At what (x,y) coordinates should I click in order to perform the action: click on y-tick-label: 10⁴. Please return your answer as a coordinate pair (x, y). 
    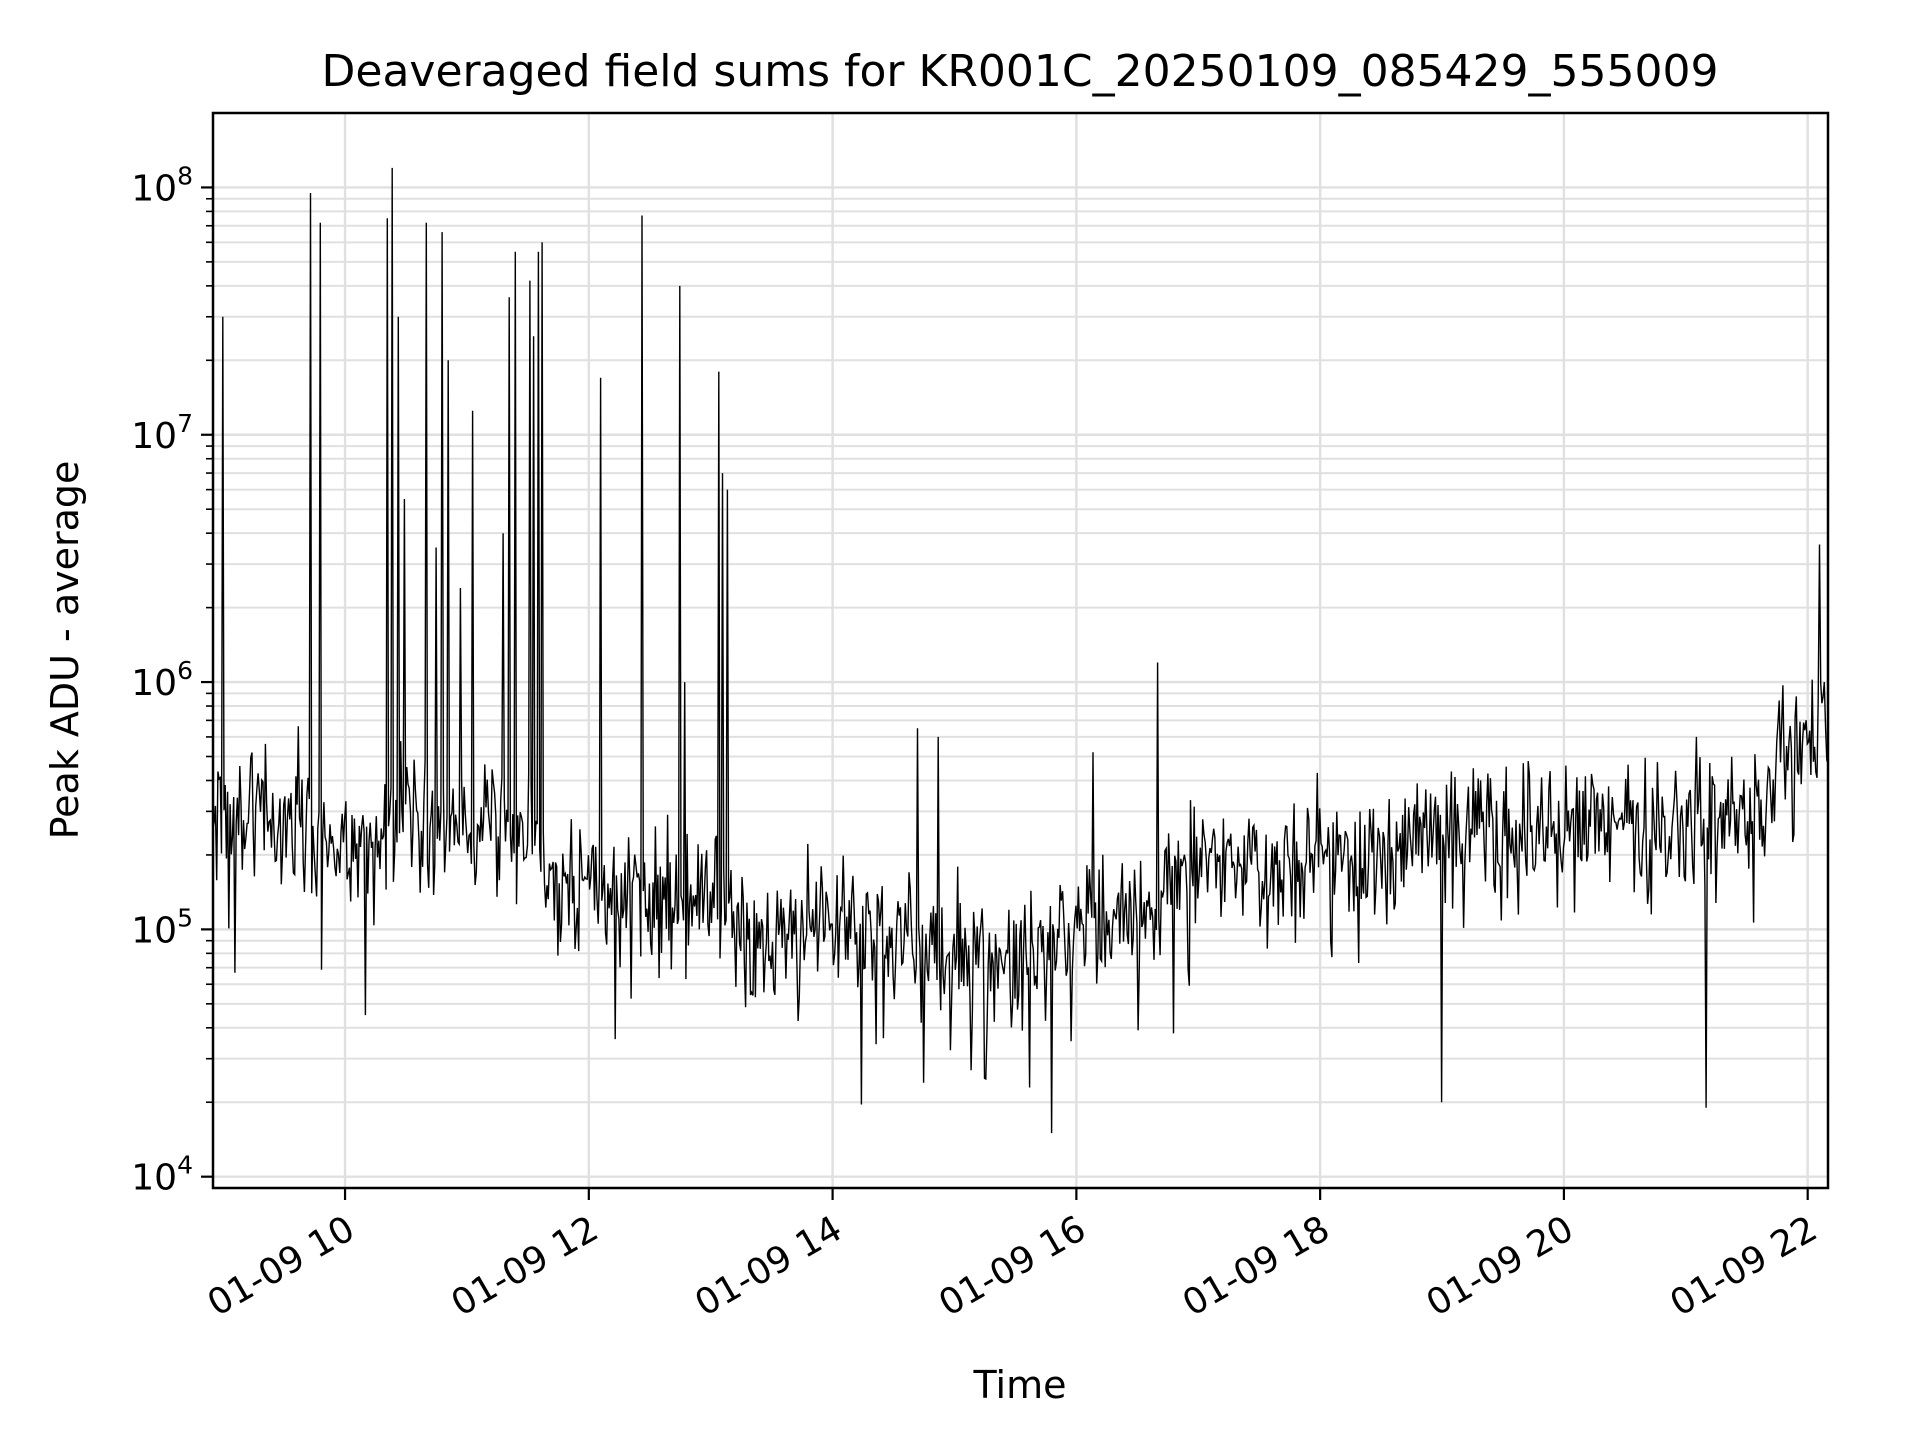
    Looking at the image, I should click on (162, 1175).